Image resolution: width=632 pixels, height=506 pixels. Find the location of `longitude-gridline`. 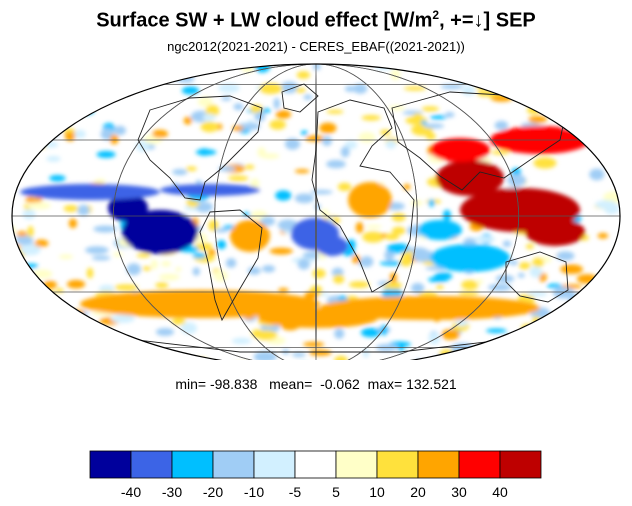

longitude-gridline is located at coordinates (316, 212).